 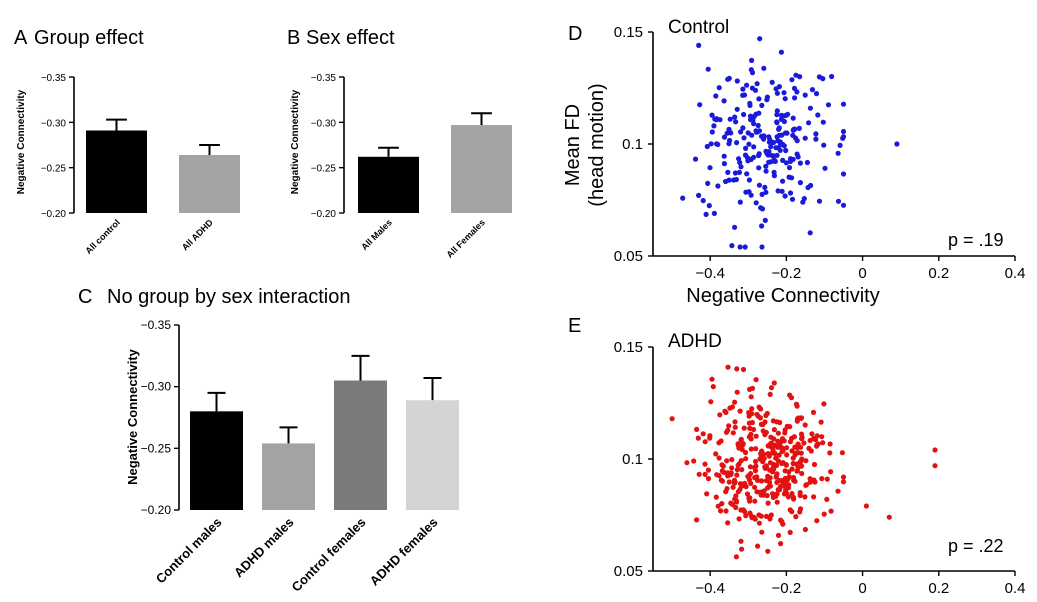 I want to click on panel-a-category-label: All control, so click(x=102, y=236).